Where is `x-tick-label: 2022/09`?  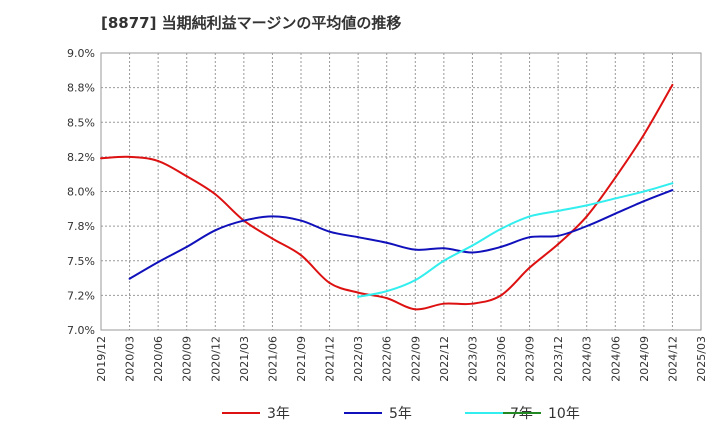
x-tick-label: 2022/09 is located at coordinates (415, 359).